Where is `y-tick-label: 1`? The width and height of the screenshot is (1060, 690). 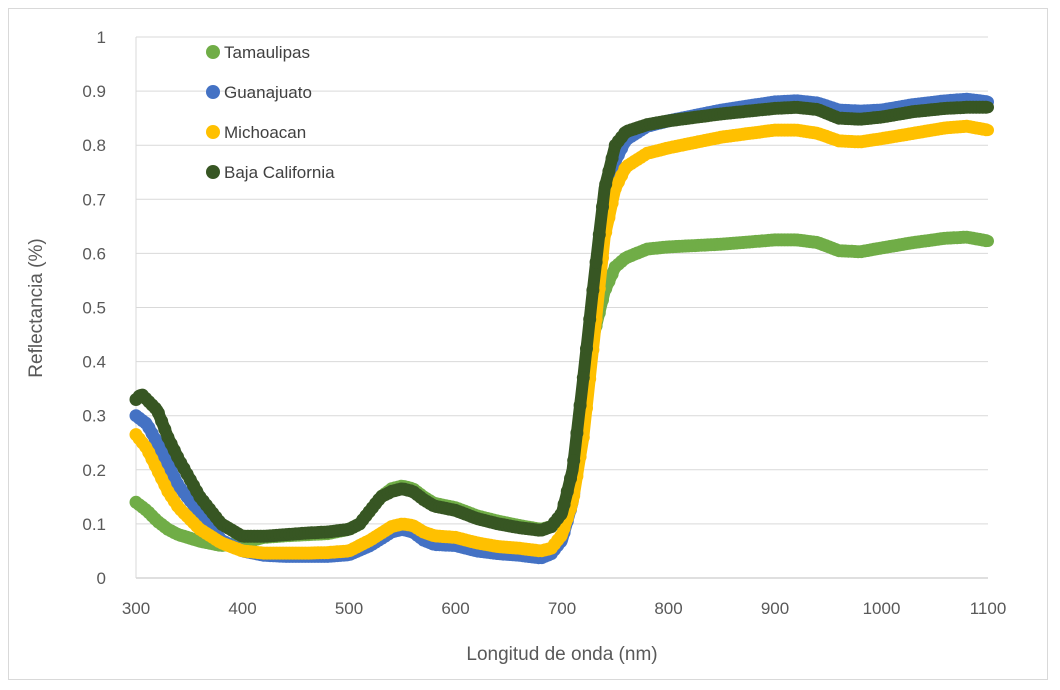 y-tick-label: 1 is located at coordinates (101, 37).